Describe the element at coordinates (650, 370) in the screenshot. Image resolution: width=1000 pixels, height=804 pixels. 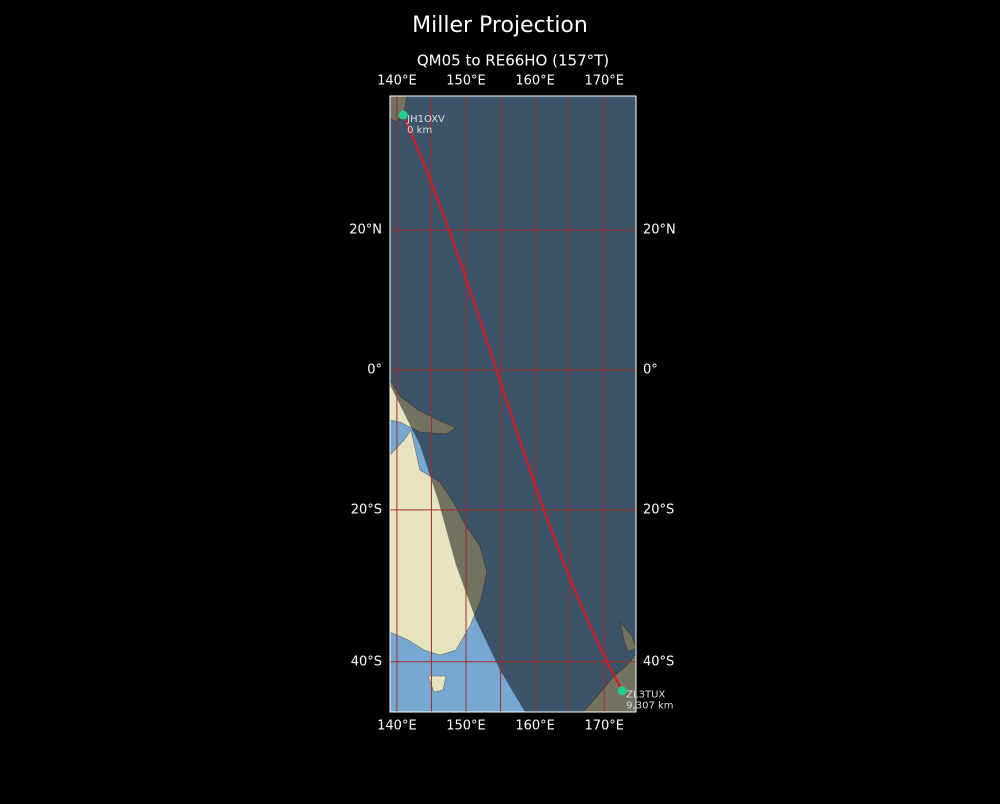
I see `lat-label-right: 0°` at that location.